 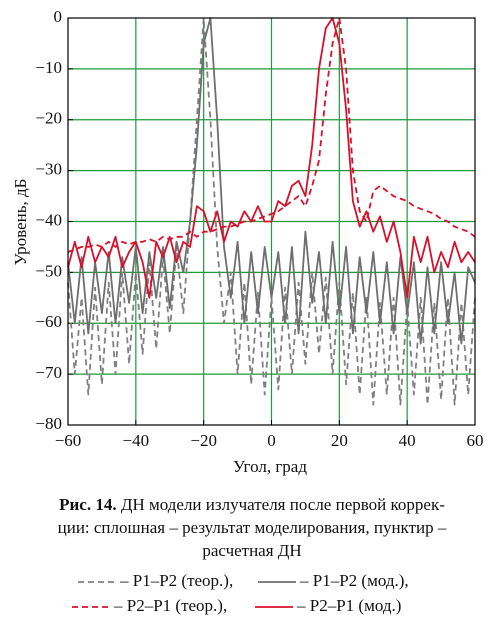 I want to click on x-tick-label: −20, so click(x=203, y=440).